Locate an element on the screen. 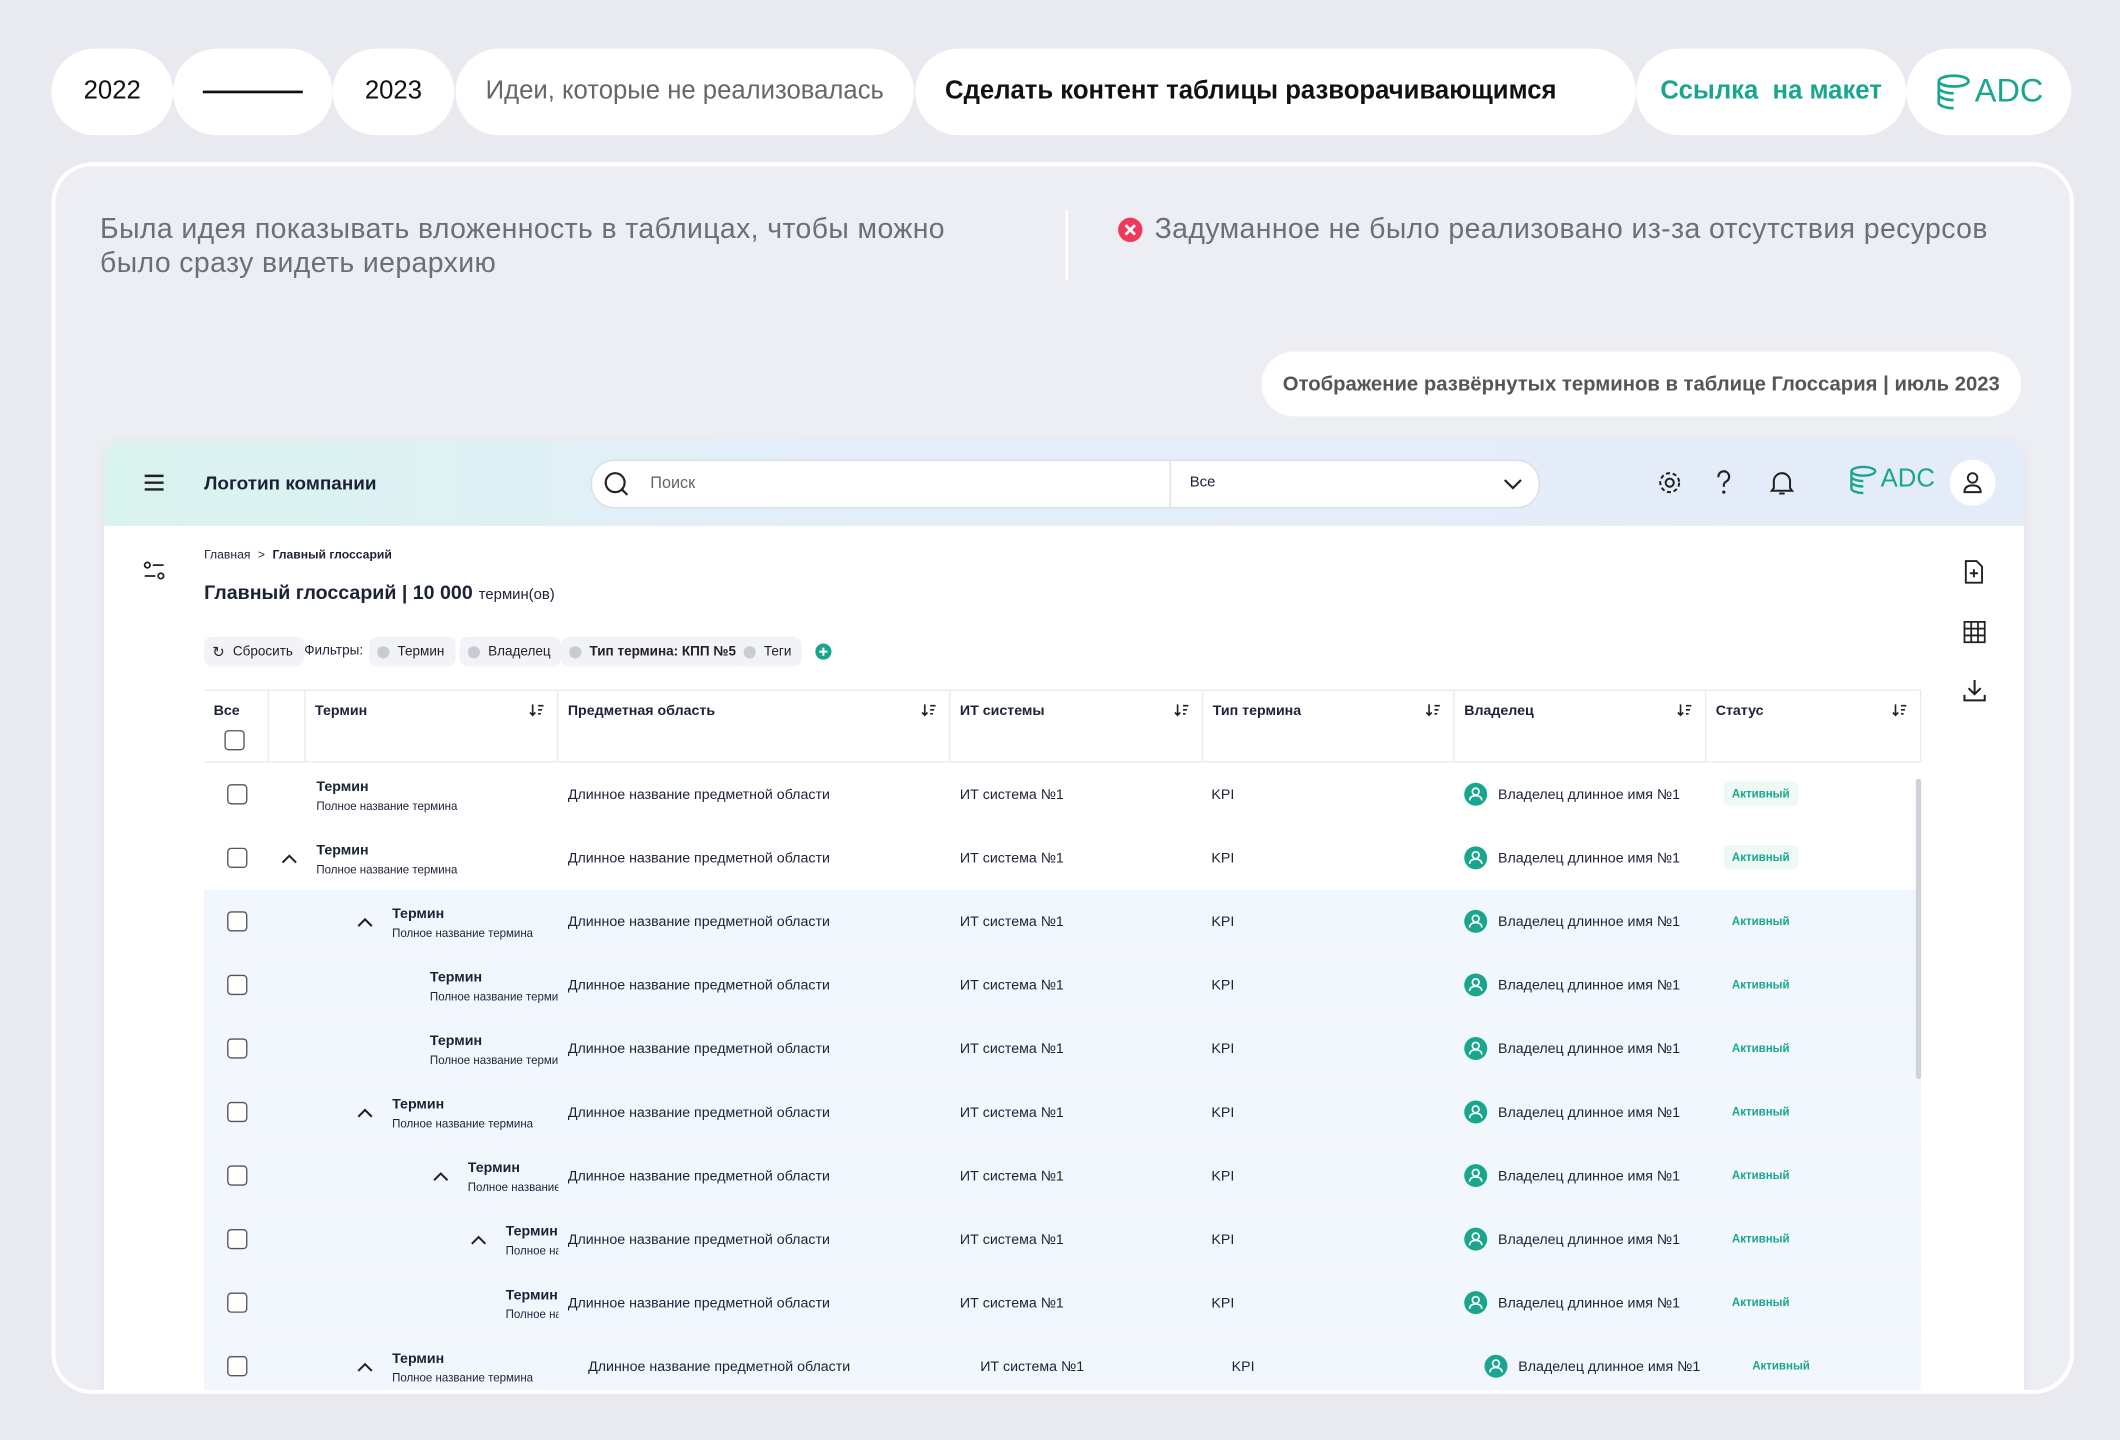 This screenshot has width=2120, height=1440. year-start: 2022 is located at coordinates (112, 92).